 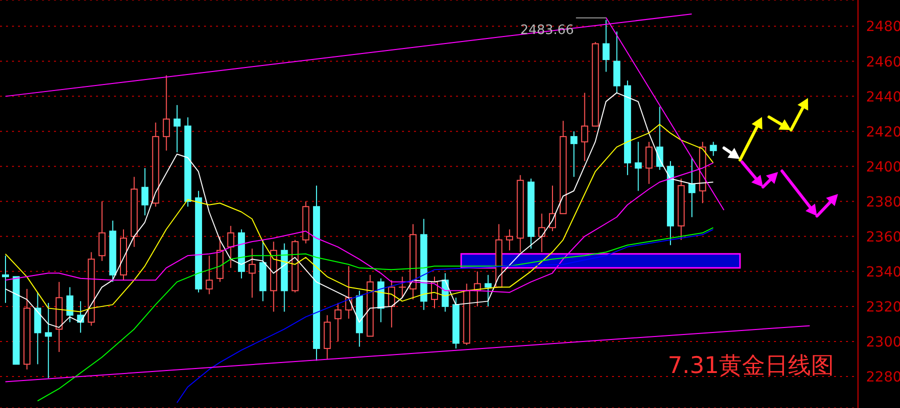 I want to click on text: 7.31黄金日线图, so click(x=751, y=366).